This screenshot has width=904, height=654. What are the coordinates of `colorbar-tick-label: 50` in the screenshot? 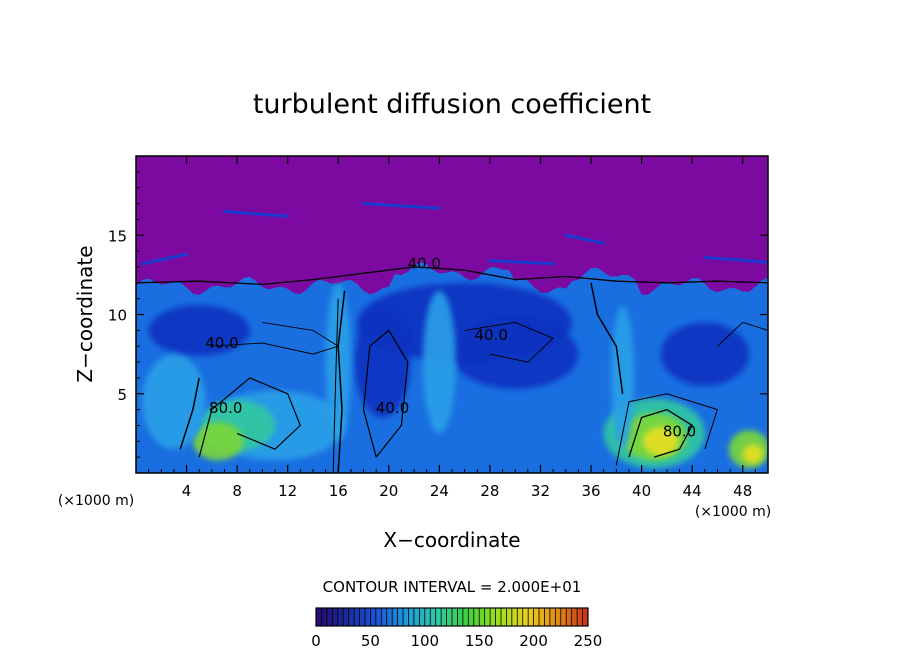 It's located at (370, 641).